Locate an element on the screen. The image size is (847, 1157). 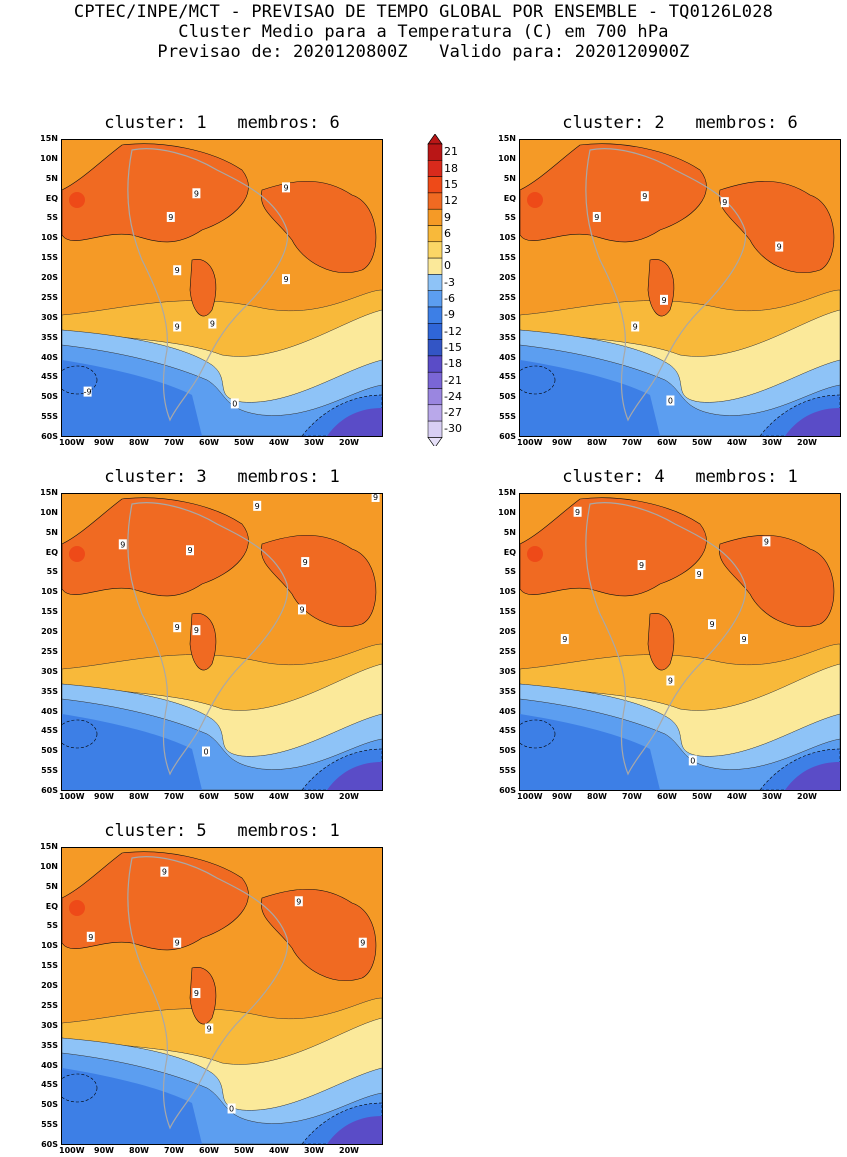
colorbar-svg is located at coordinates (435, 290).